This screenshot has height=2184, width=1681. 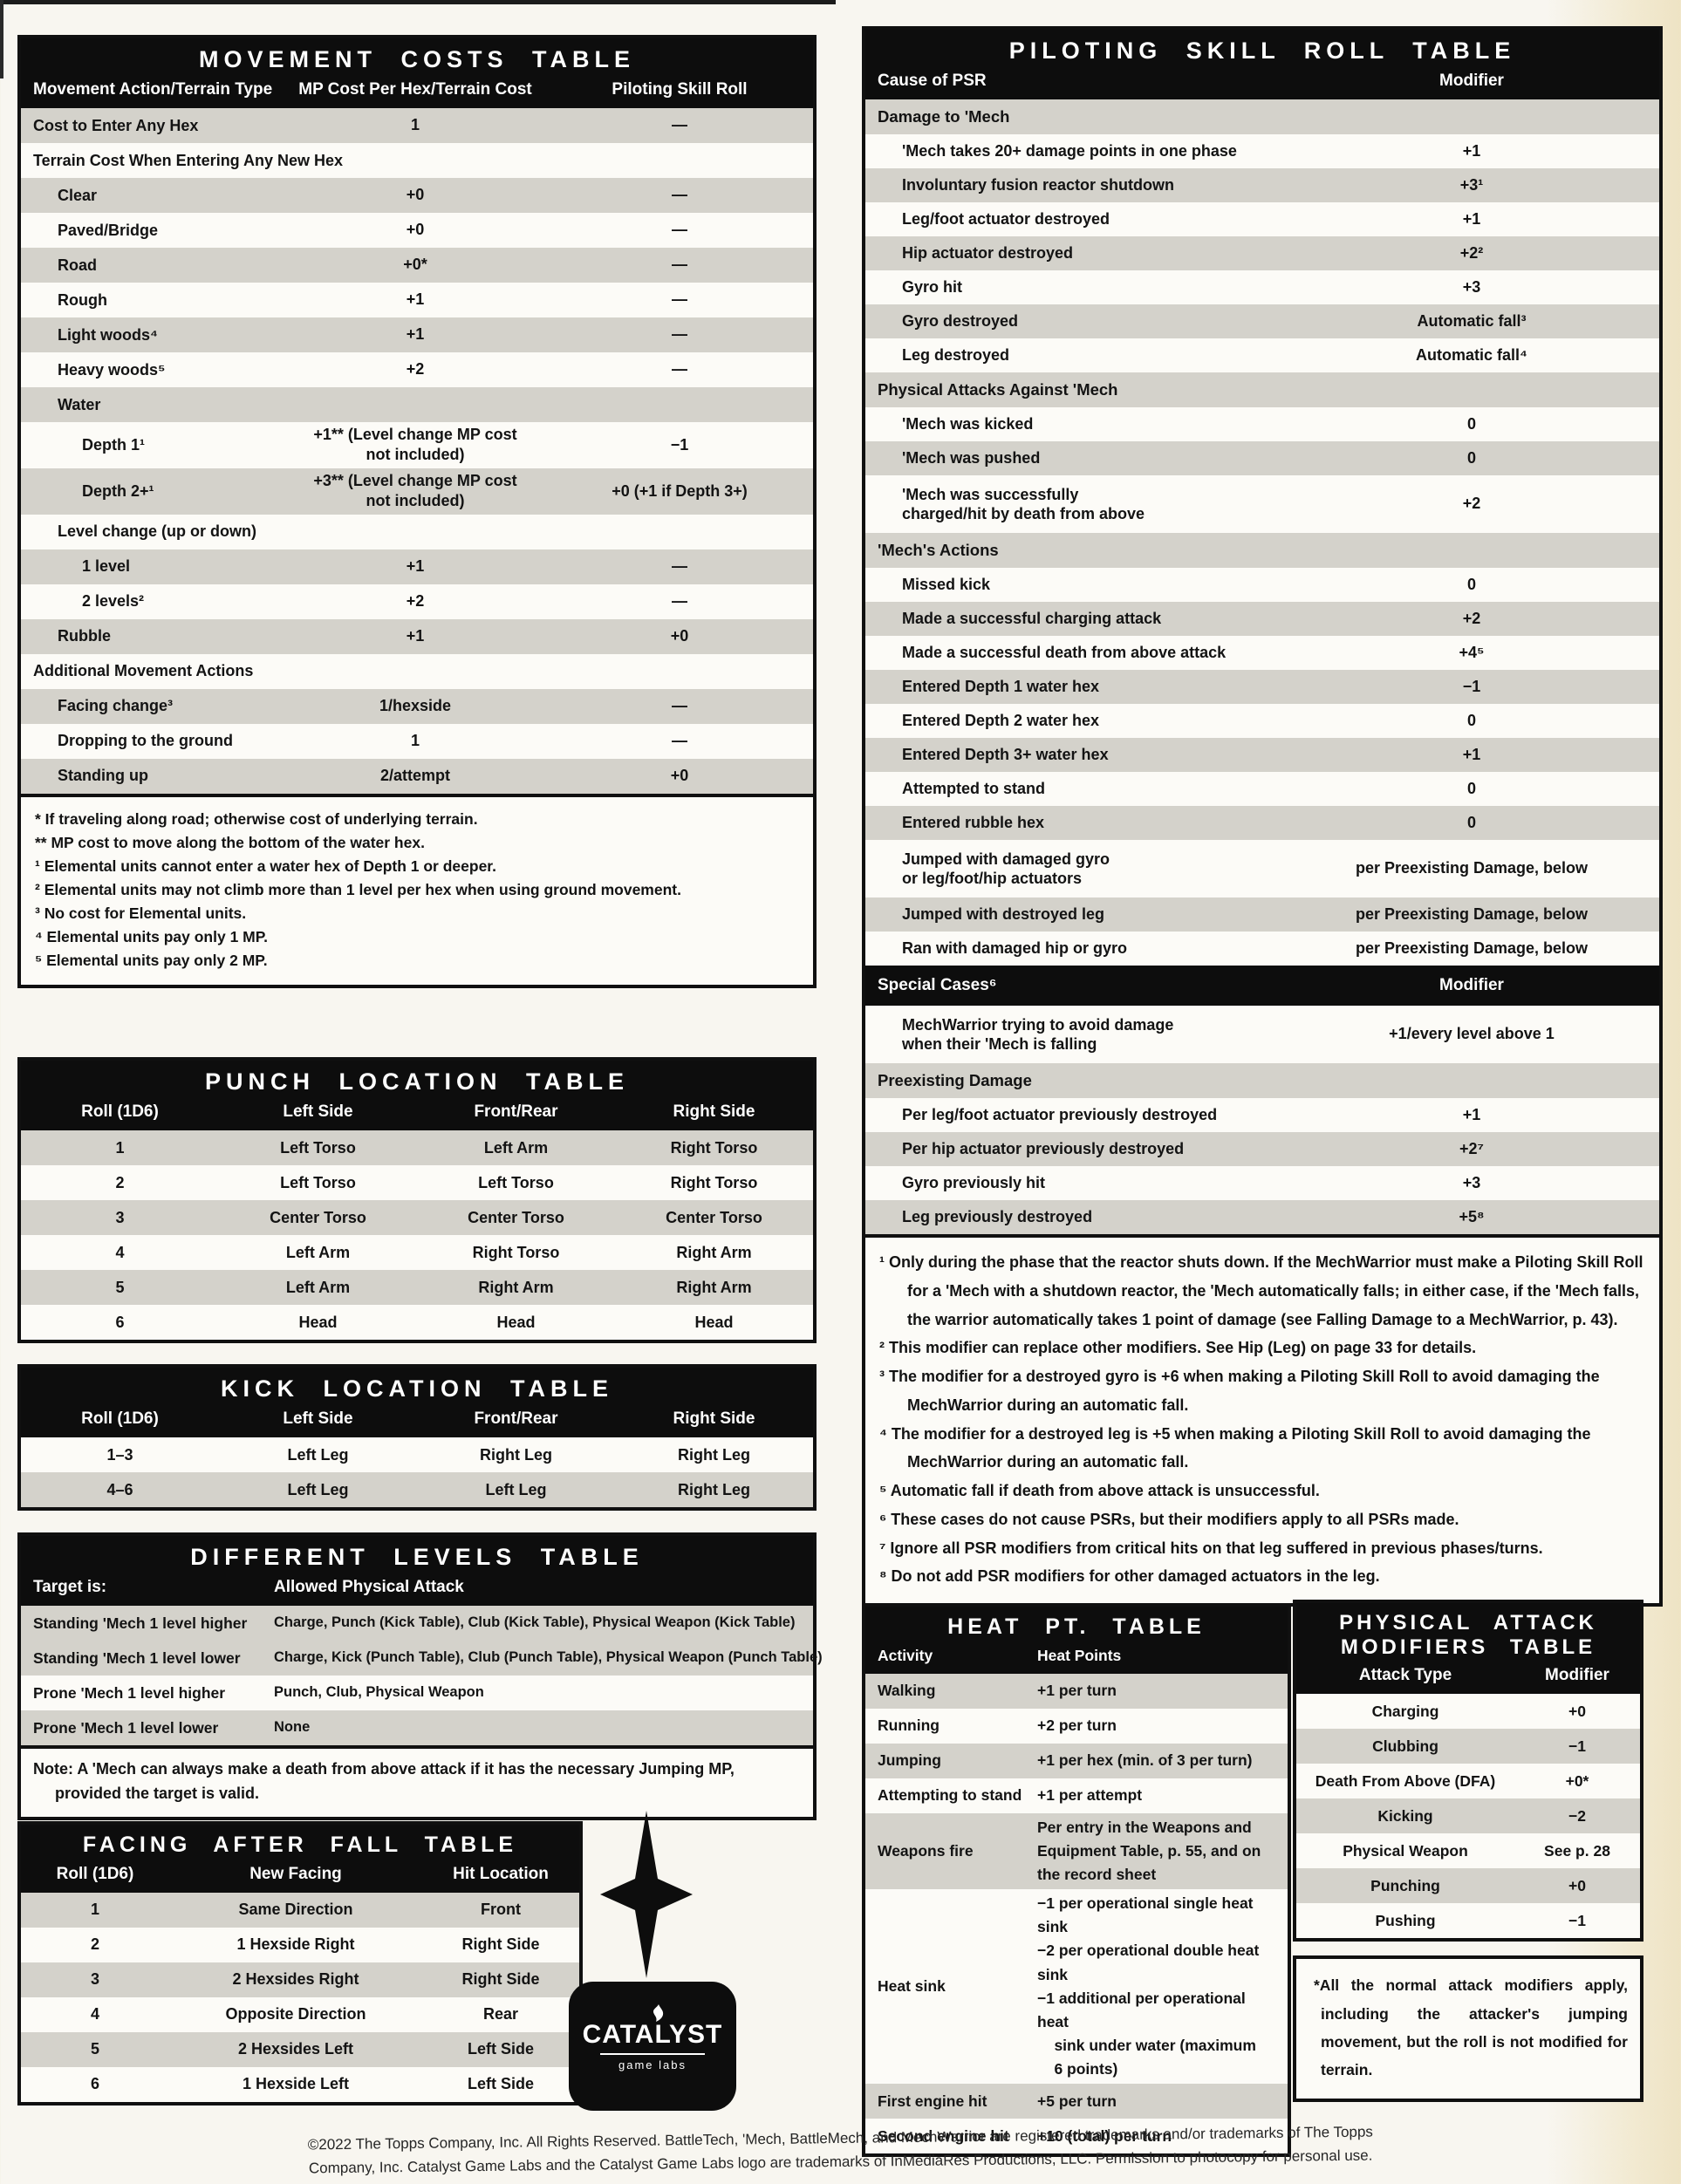 I want to click on piloting-skill-roll-value: +0, so click(x=679, y=775).